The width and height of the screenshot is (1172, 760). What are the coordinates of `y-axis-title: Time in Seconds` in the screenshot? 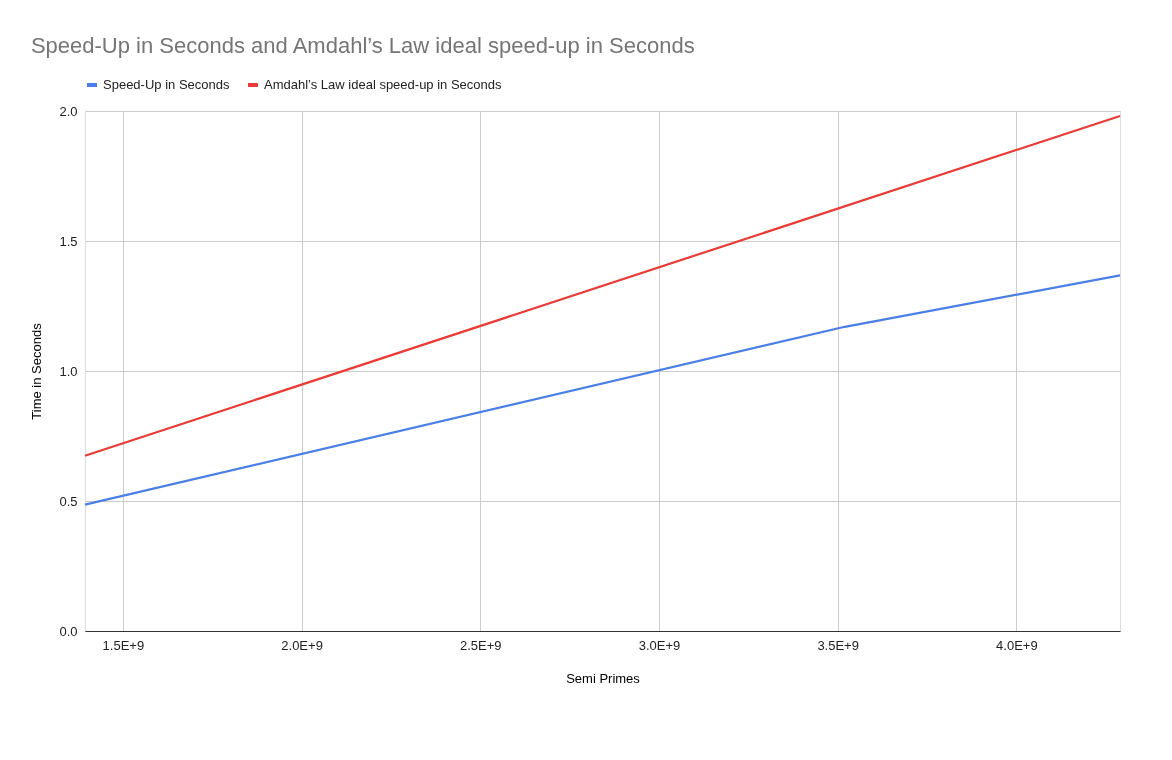 It's located at (37, 371).